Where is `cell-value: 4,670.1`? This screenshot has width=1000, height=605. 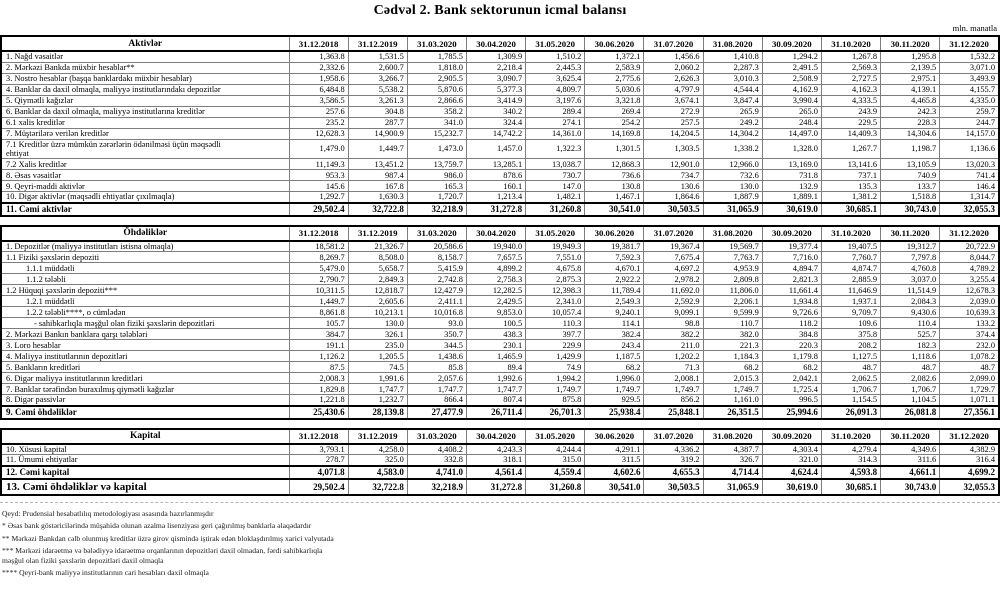 cell-value: 4,670.1 is located at coordinates (614, 268).